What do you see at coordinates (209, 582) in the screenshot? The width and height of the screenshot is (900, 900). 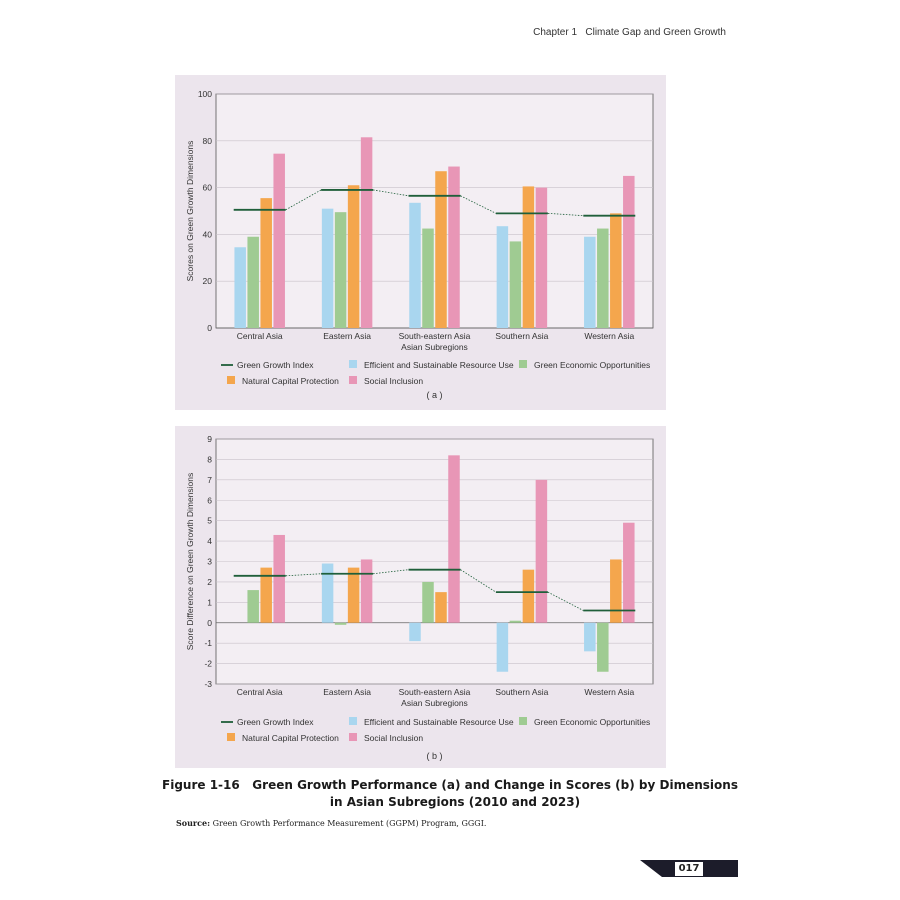 I see `chart-b-y-tick-label: 2` at bounding box center [209, 582].